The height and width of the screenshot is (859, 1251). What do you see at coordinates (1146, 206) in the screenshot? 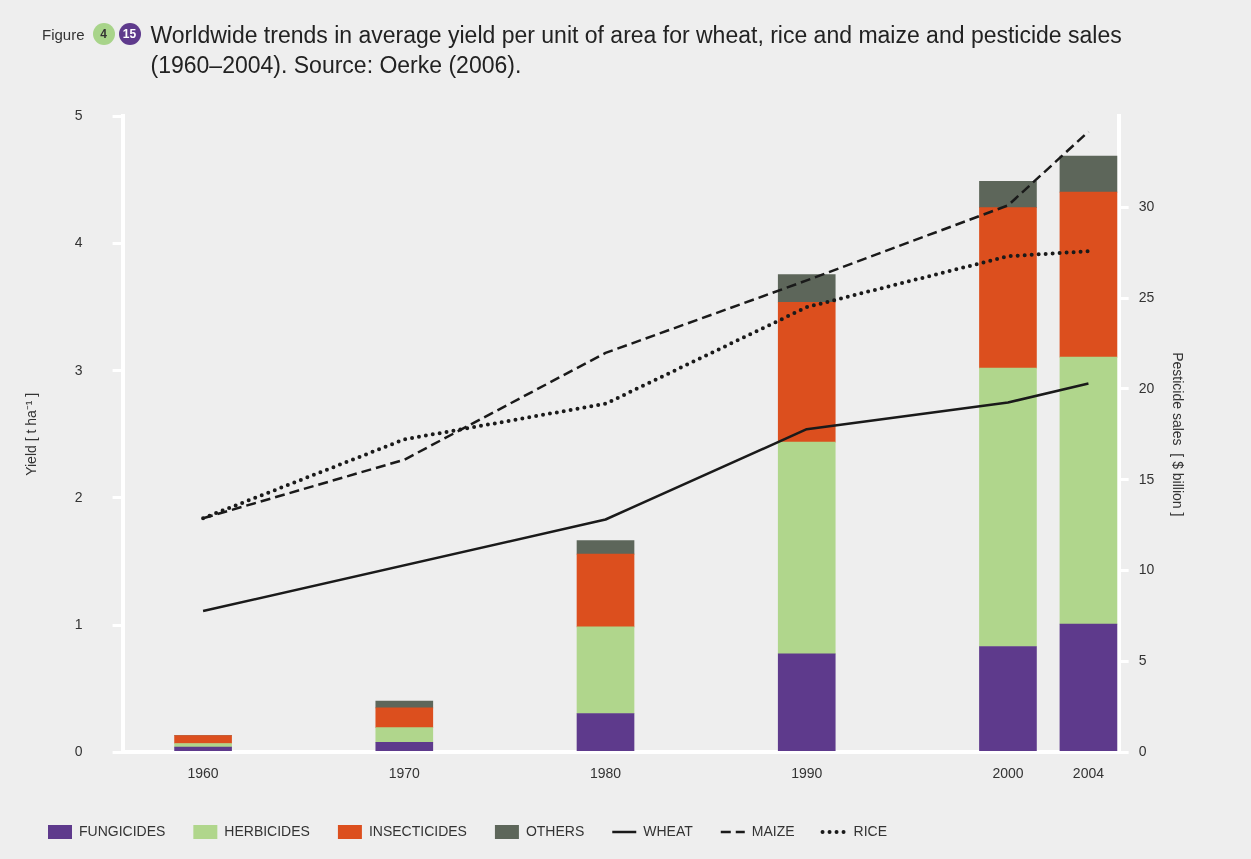
I see `y2-tick-label: 30` at bounding box center [1146, 206].